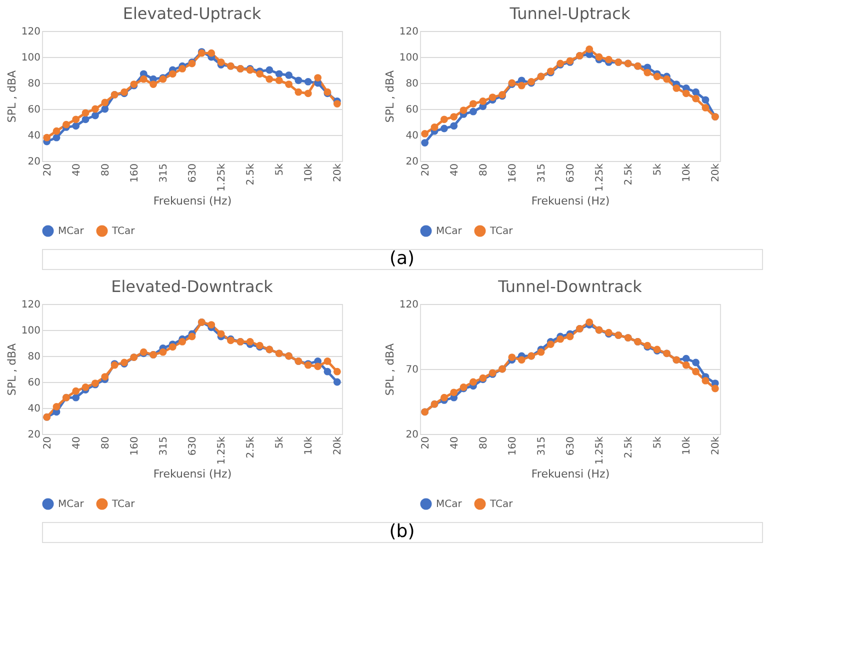 The width and height of the screenshot is (846, 672). Describe the element at coordinates (34, 110) in the screenshot. I see `y-tick-label: 60` at that location.